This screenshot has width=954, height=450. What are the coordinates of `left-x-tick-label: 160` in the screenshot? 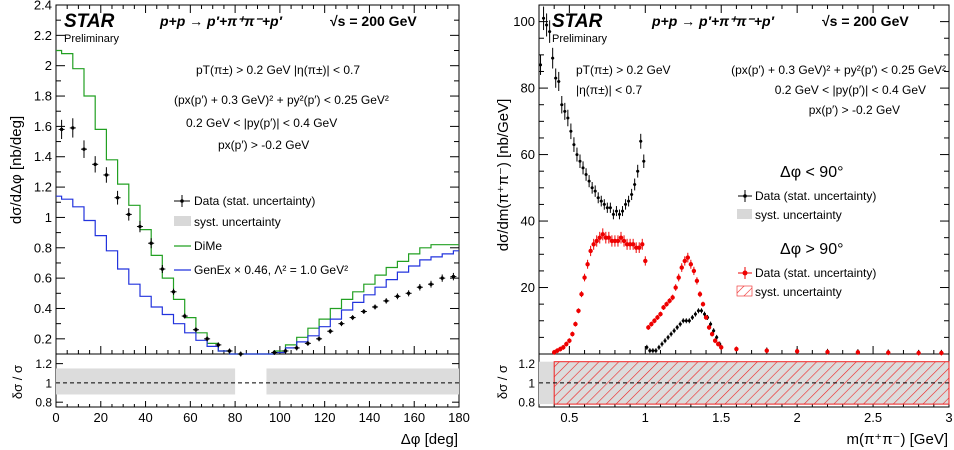 It's located at (414, 417).